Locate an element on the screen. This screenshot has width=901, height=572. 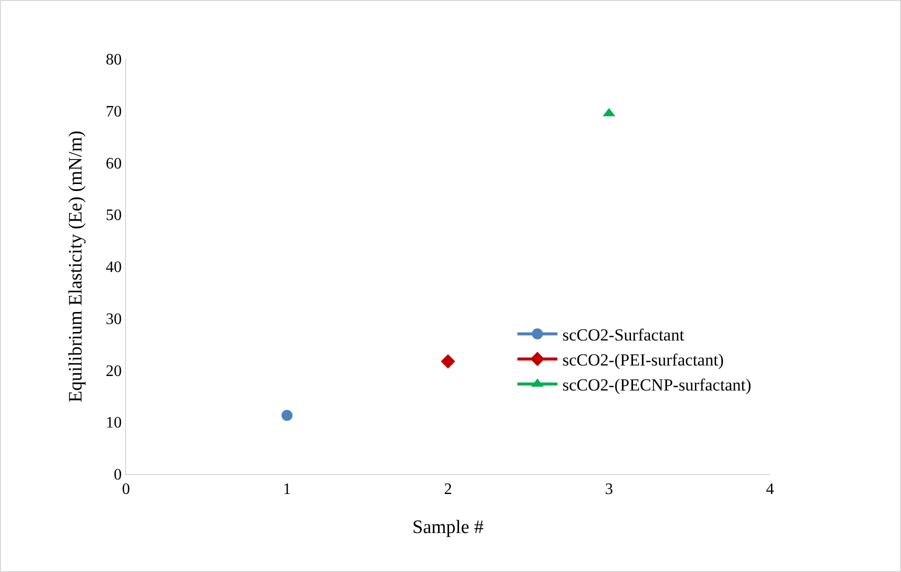
y-tick-label: 70 is located at coordinates (114, 111).